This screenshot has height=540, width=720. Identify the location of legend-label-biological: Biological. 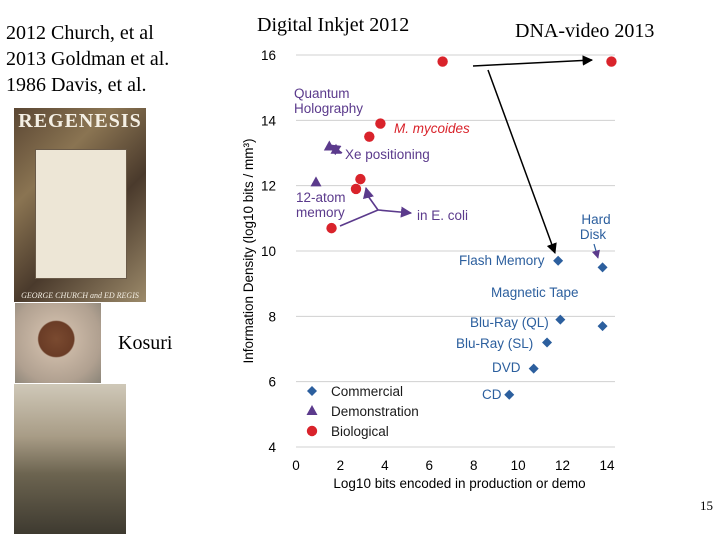
(360, 431).